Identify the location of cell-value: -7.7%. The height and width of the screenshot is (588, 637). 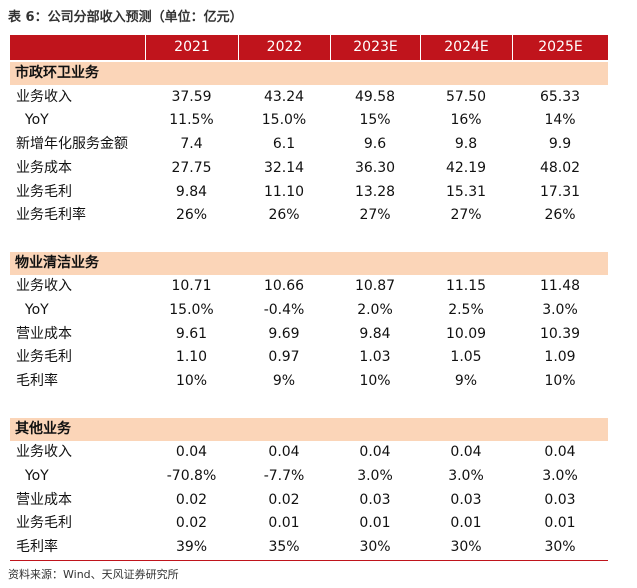
(284, 475).